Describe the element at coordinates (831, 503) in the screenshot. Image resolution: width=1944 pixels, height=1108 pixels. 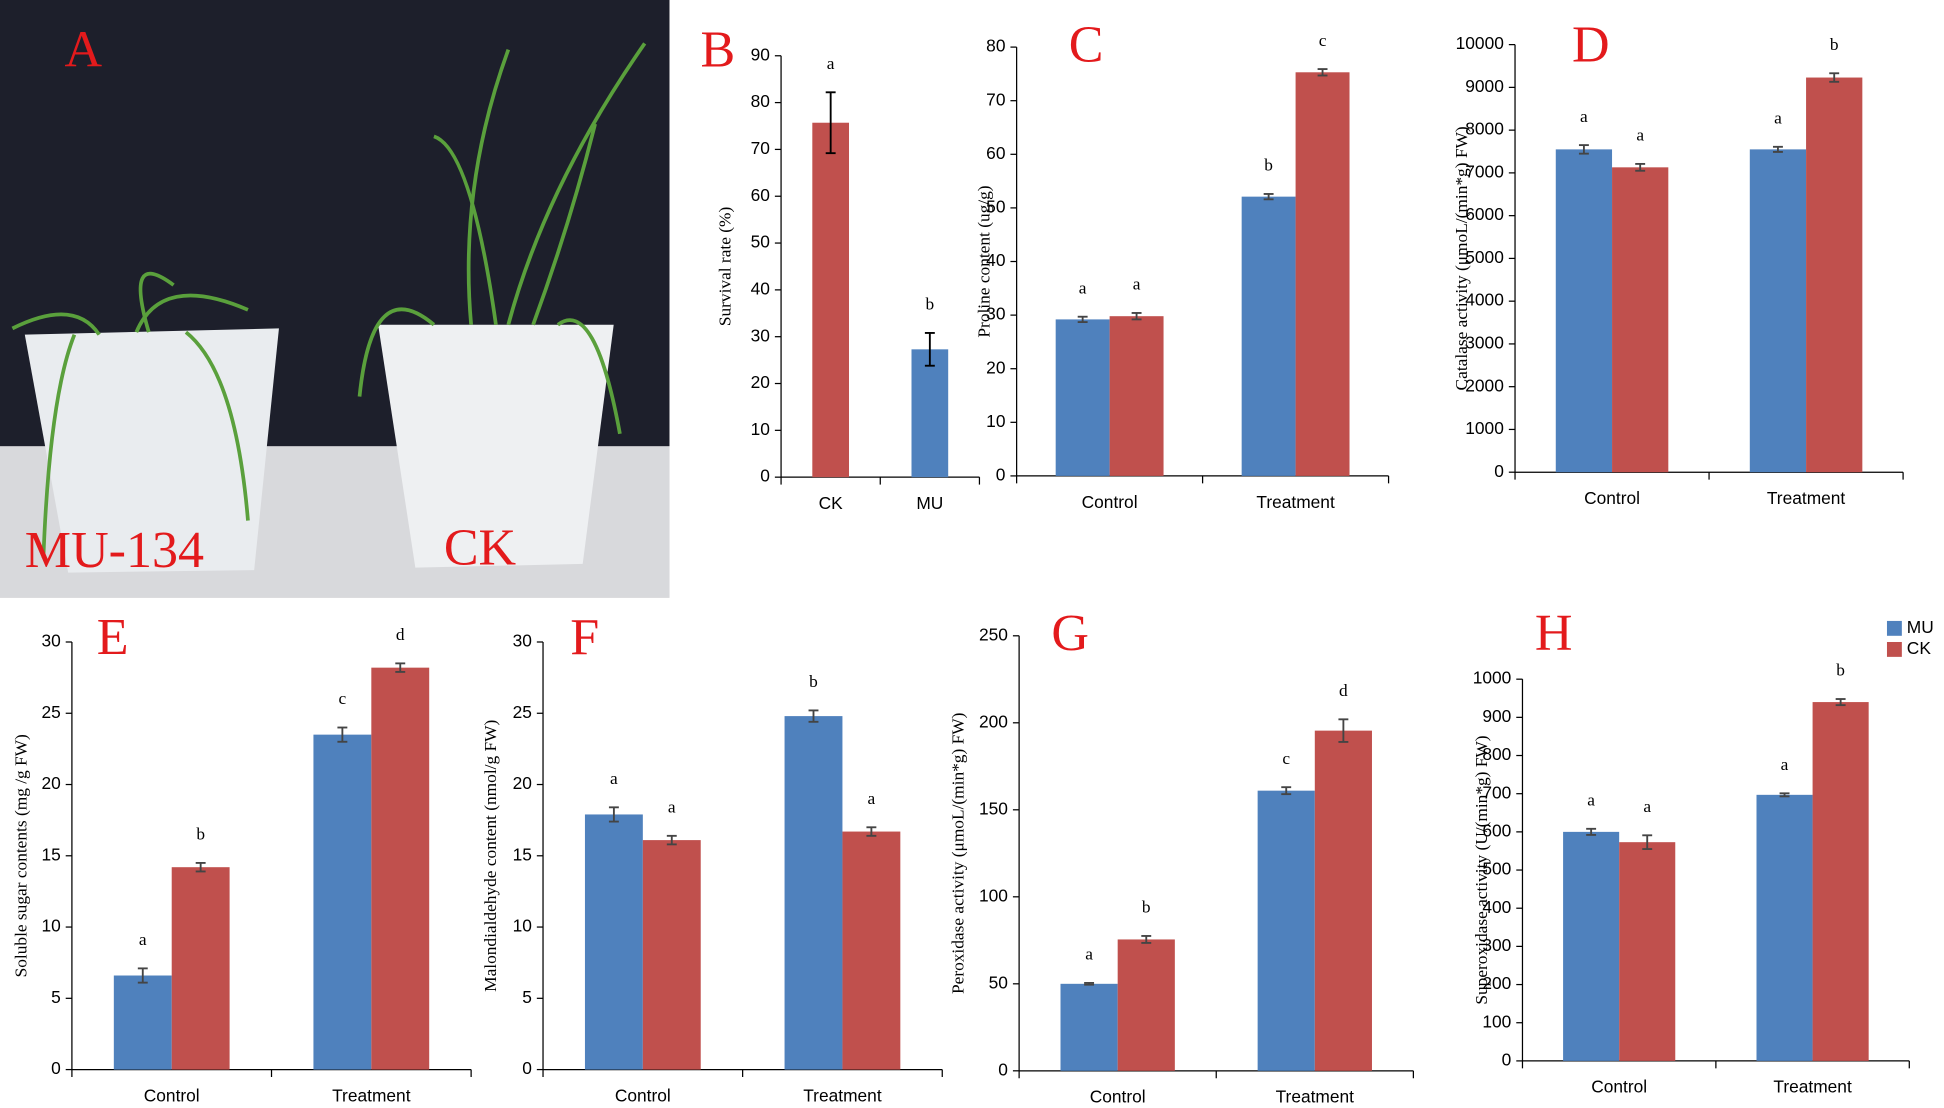
I see `x-tick-label: CK` at that location.